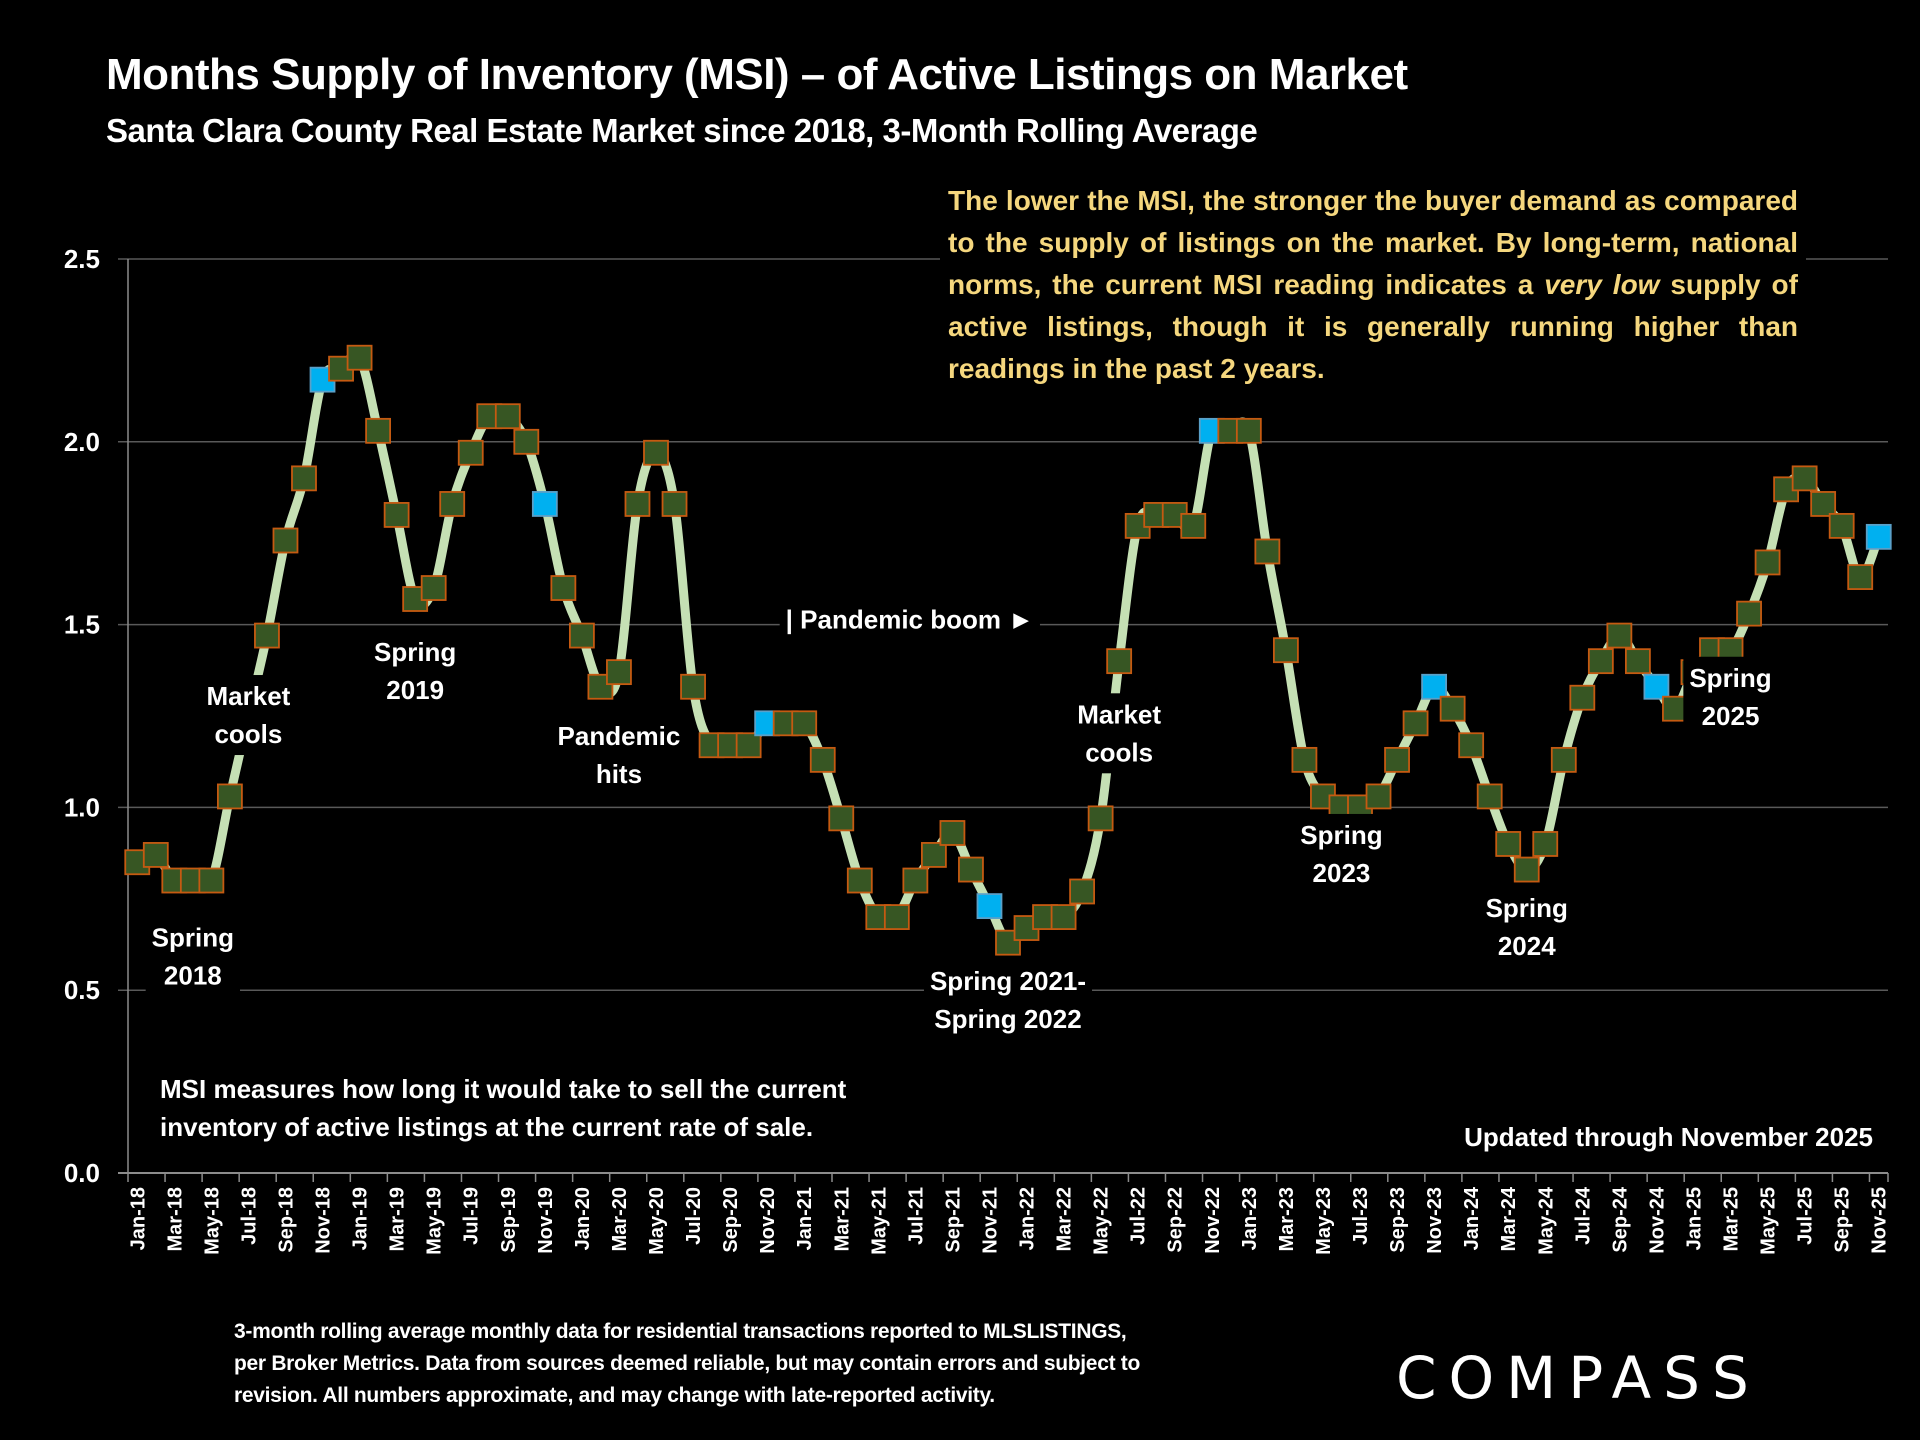  Describe the element at coordinates (1578, 1378) in the screenshot. I see `compass-logo: COMPASS` at that location.